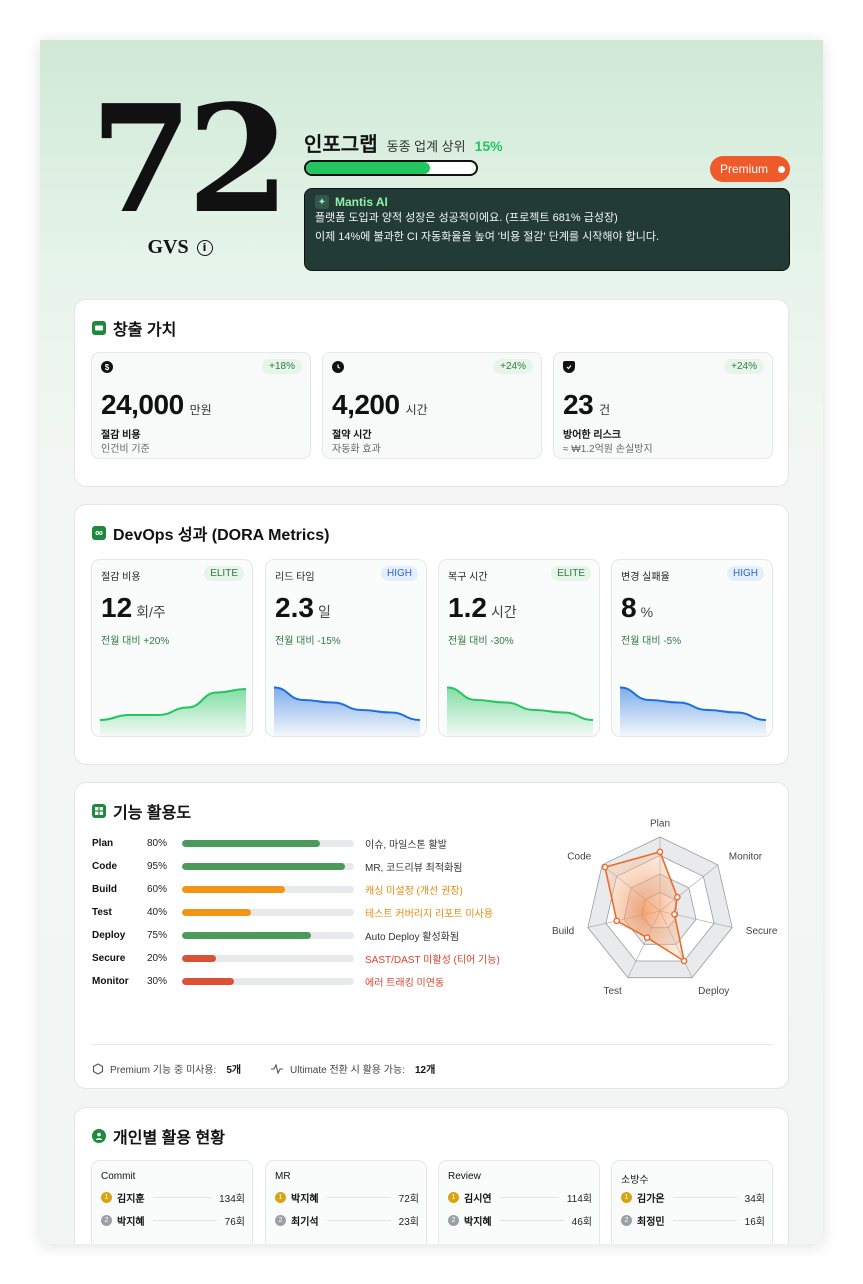 This screenshot has width=863, height=1284. What do you see at coordinates (713, 991) in the screenshot?
I see `radar-label: Deploy` at bounding box center [713, 991].